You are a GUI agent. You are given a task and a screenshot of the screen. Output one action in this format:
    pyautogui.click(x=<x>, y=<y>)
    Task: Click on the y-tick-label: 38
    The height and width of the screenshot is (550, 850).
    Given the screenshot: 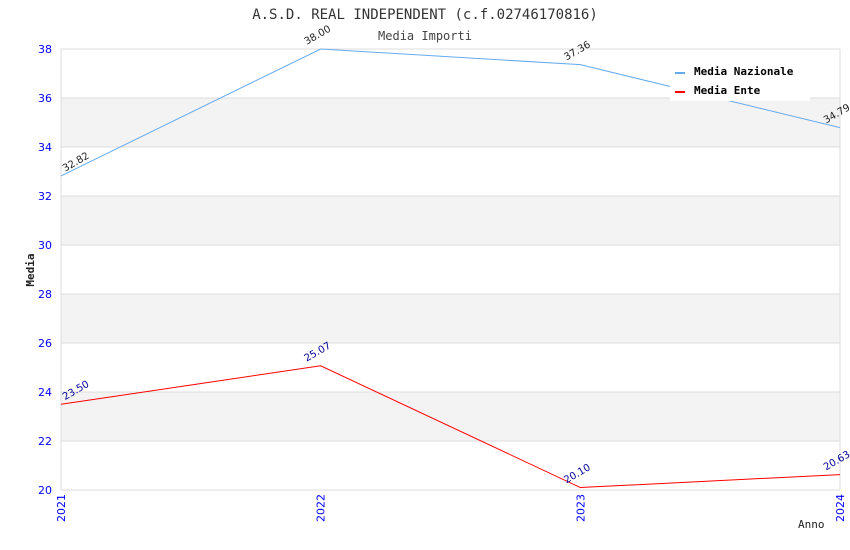 What is the action you would take?
    pyautogui.click(x=45, y=49)
    